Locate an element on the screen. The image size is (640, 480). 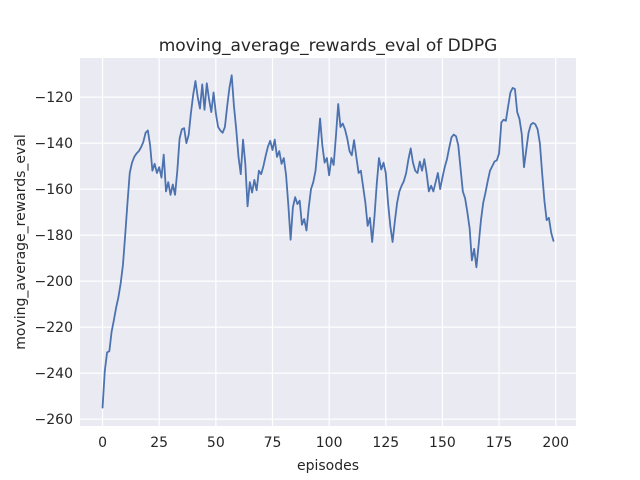
chart-title: moving_average_rewards_eval of DDPG is located at coordinates (328, 46).